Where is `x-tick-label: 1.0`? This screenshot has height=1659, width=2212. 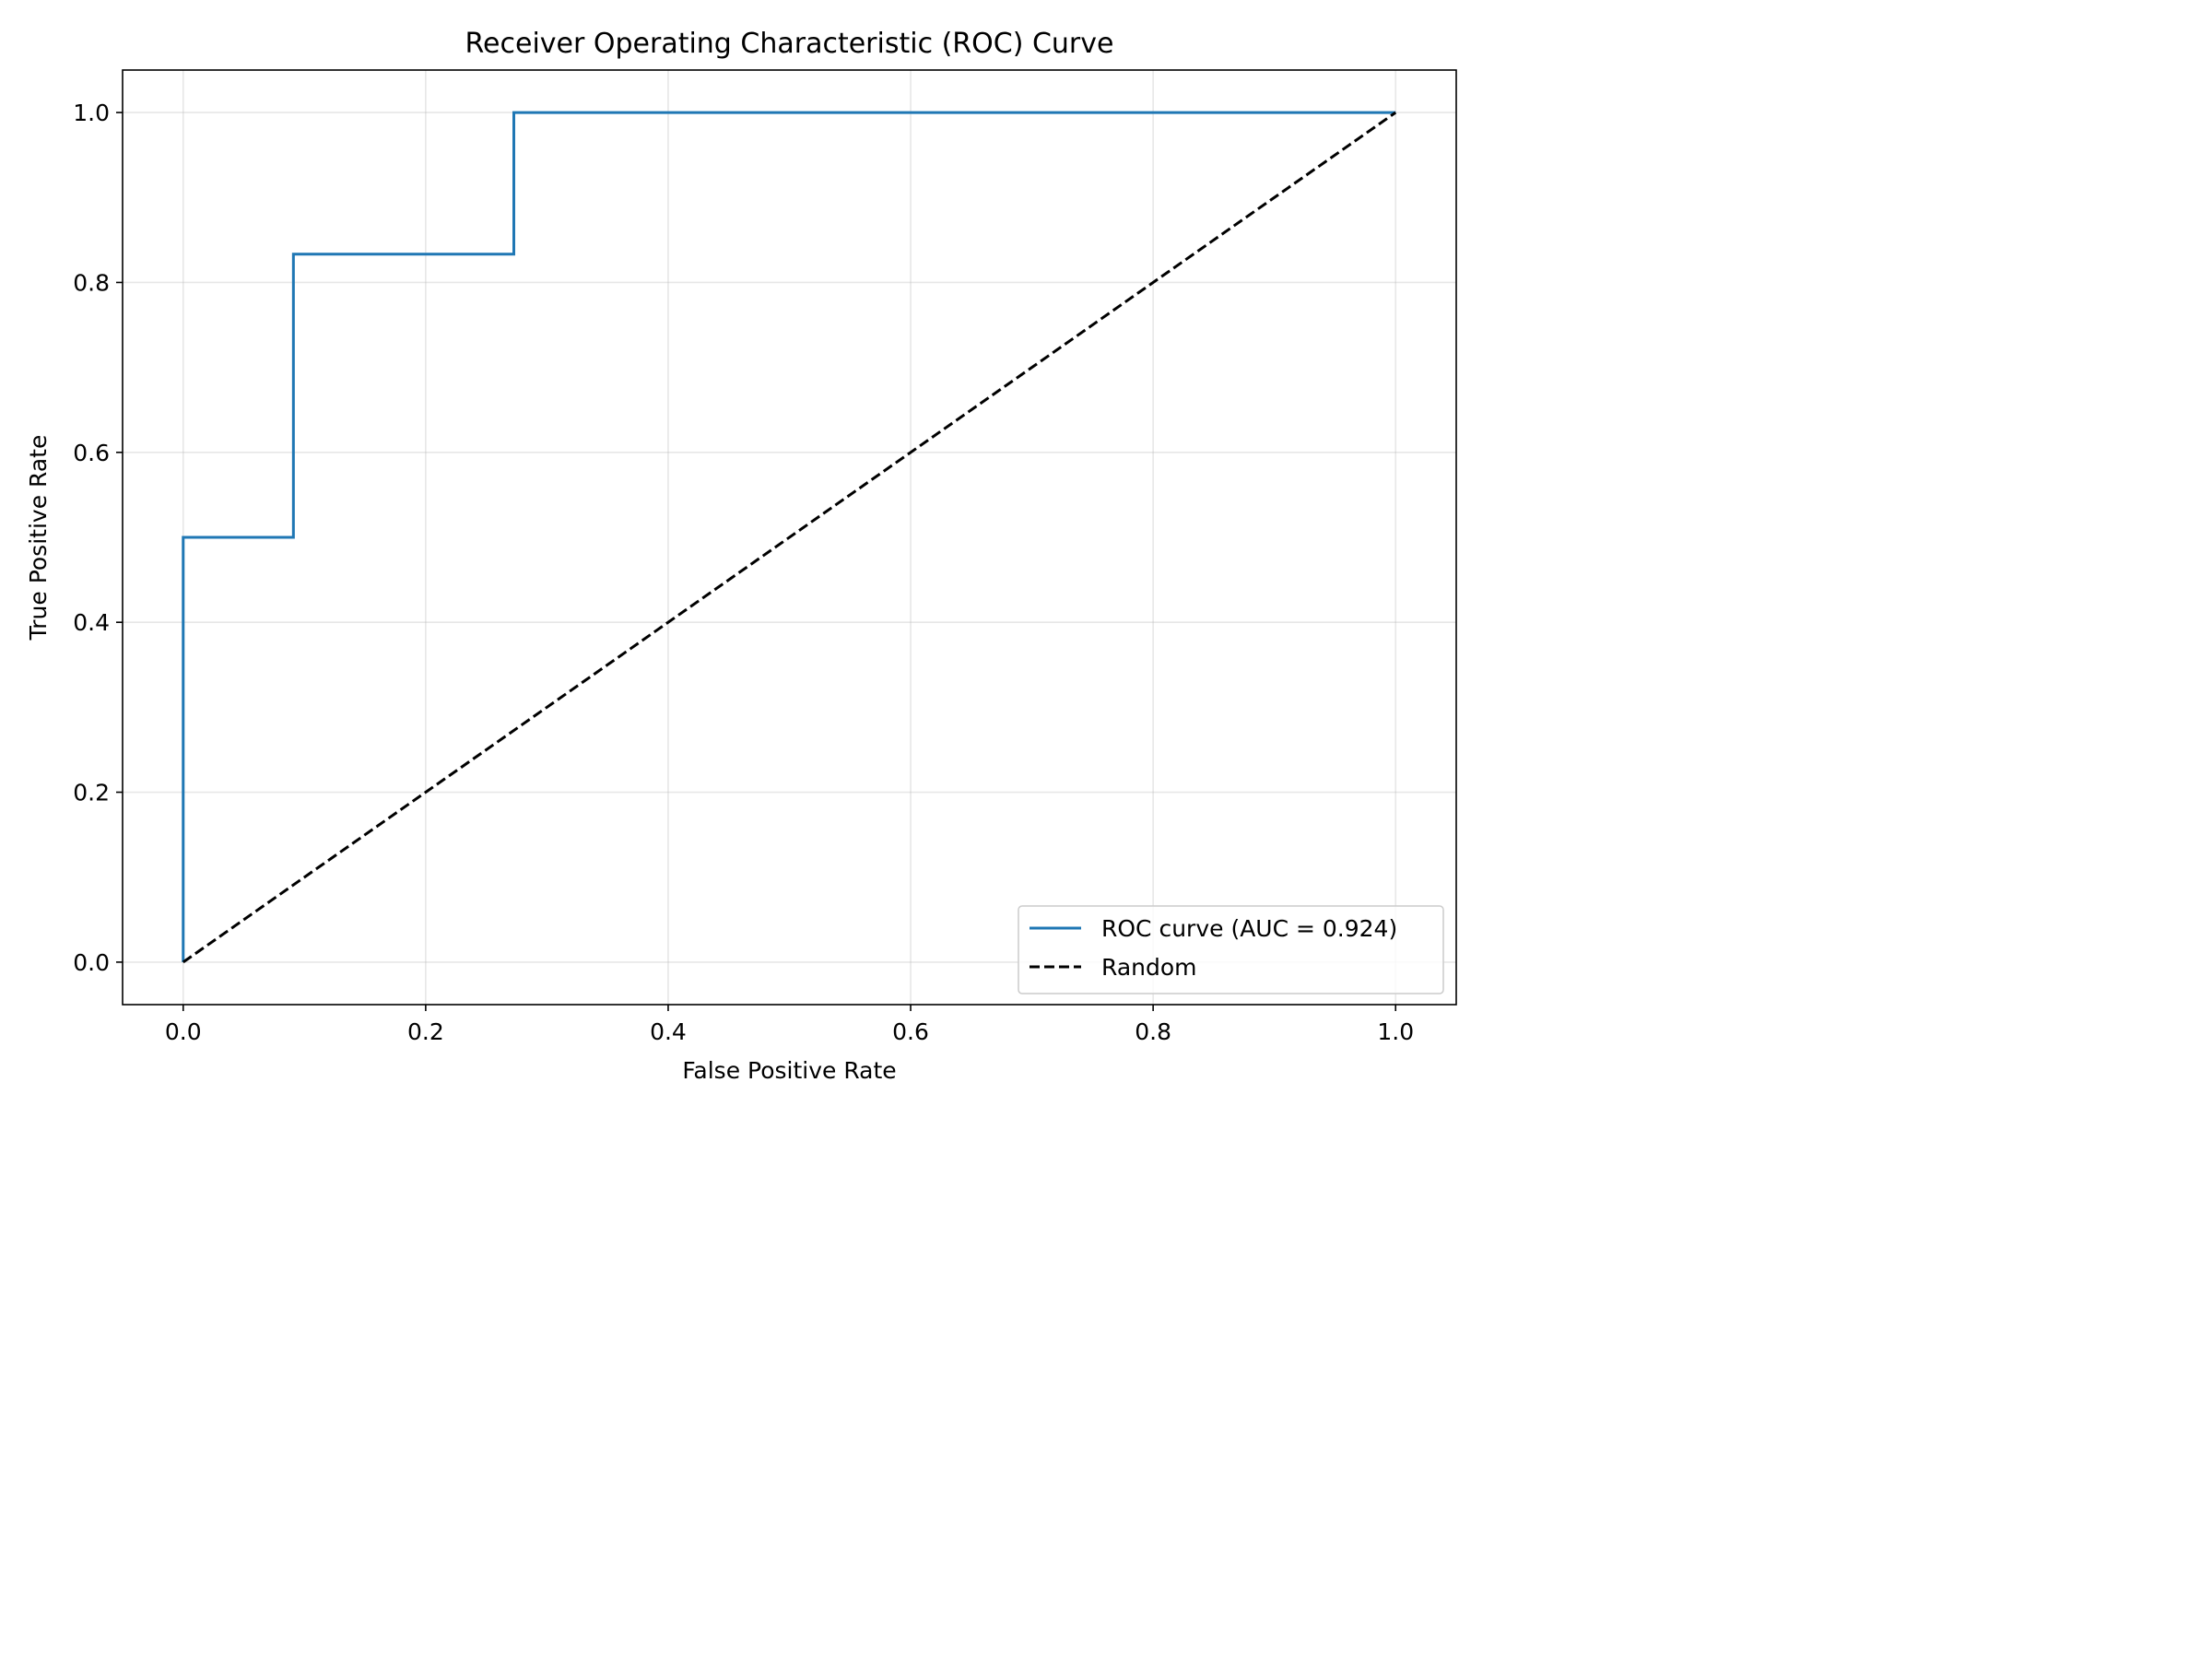
x-tick-label: 1.0 is located at coordinates (1395, 1031).